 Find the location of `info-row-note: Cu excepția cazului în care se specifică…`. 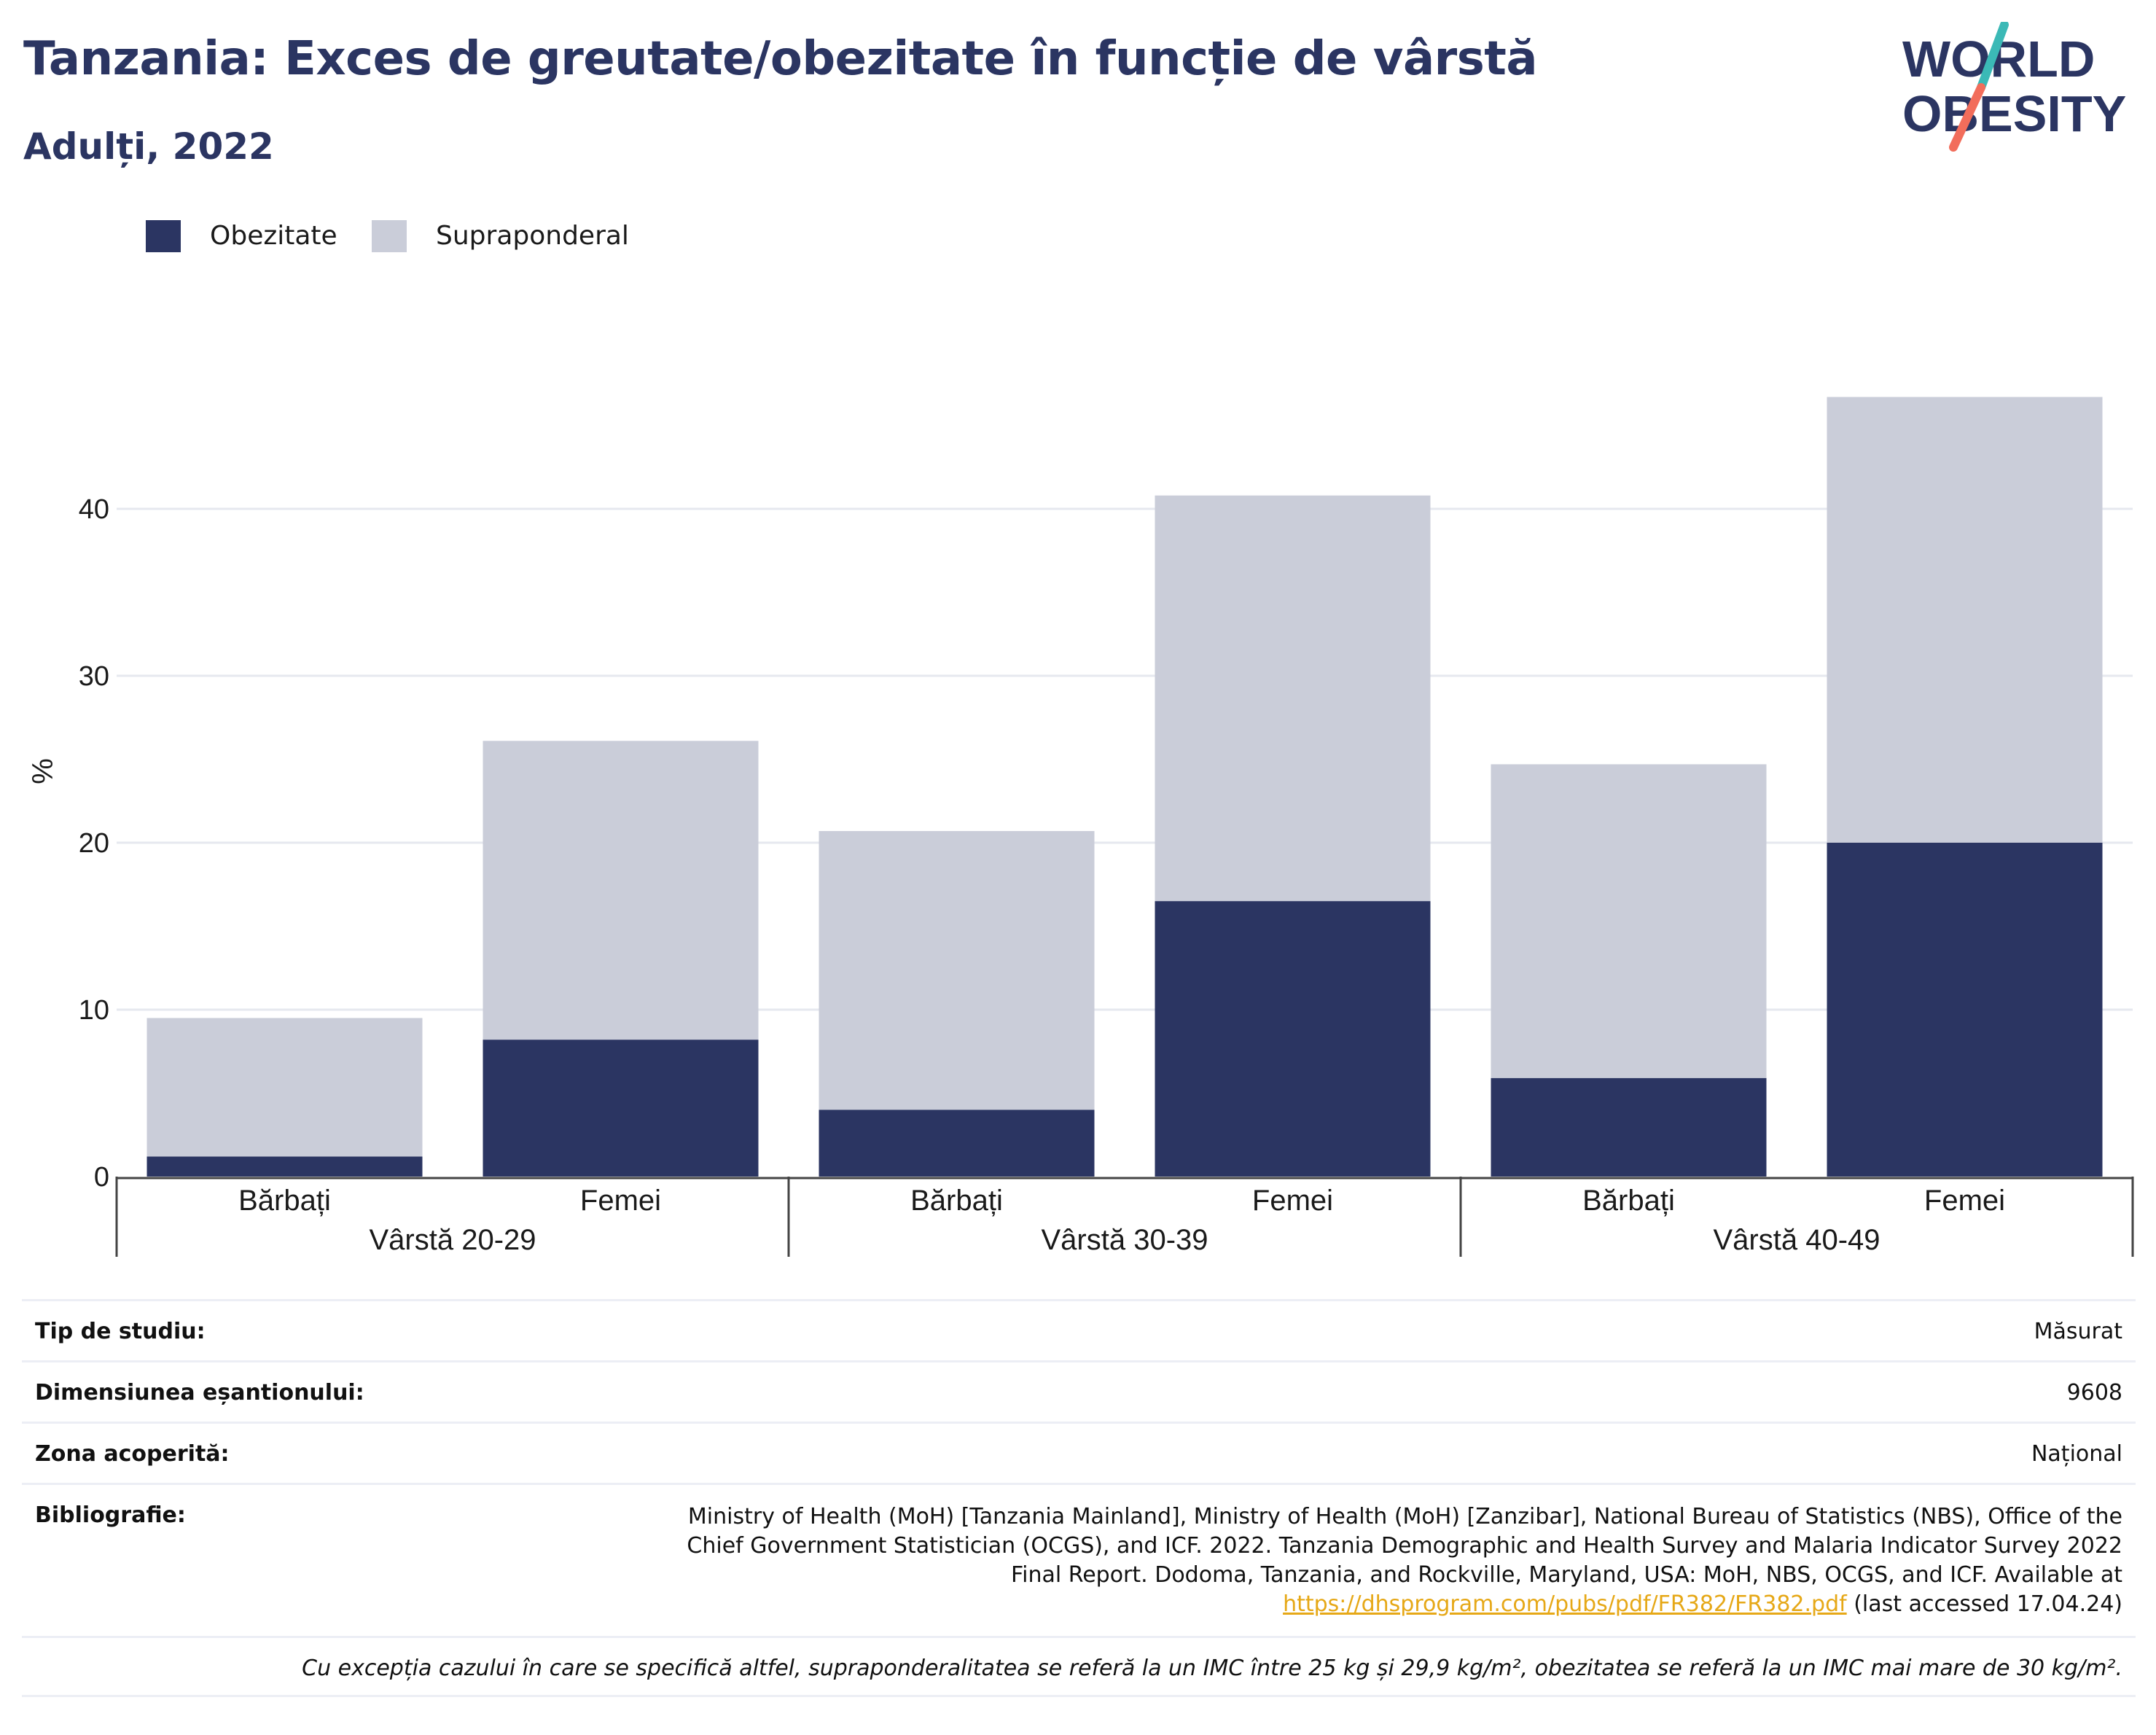

info-row-note: Cu excepția cazului în care se specifică… is located at coordinates (1079, 1666).